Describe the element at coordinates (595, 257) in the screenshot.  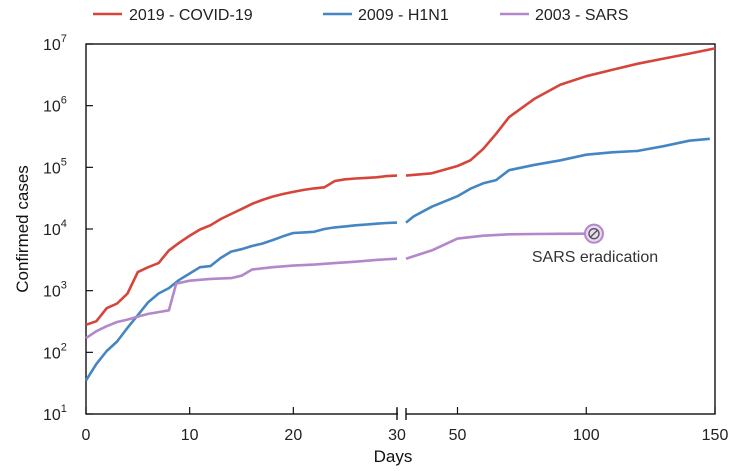
I see `annotation-sars-eradication: SARS eradication` at that location.